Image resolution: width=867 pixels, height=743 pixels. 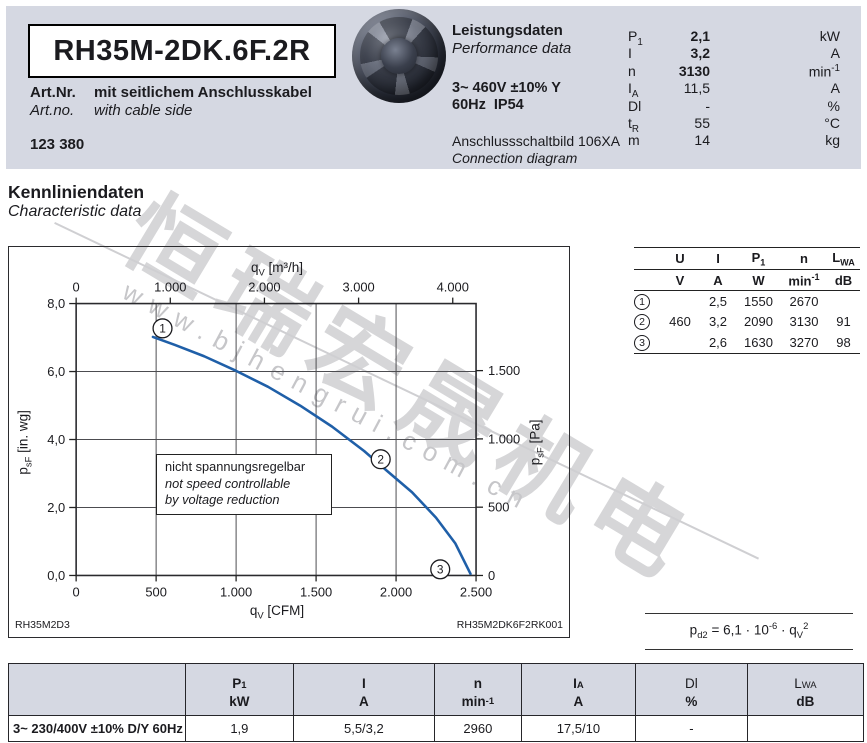 I want to click on column-unit: dB, so click(x=805, y=701).